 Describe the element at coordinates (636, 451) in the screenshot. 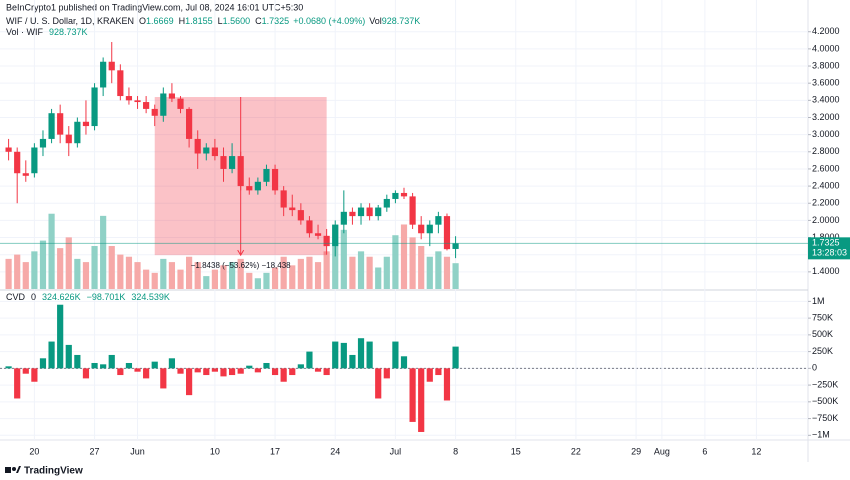

I see `time-tick-label: 29` at that location.